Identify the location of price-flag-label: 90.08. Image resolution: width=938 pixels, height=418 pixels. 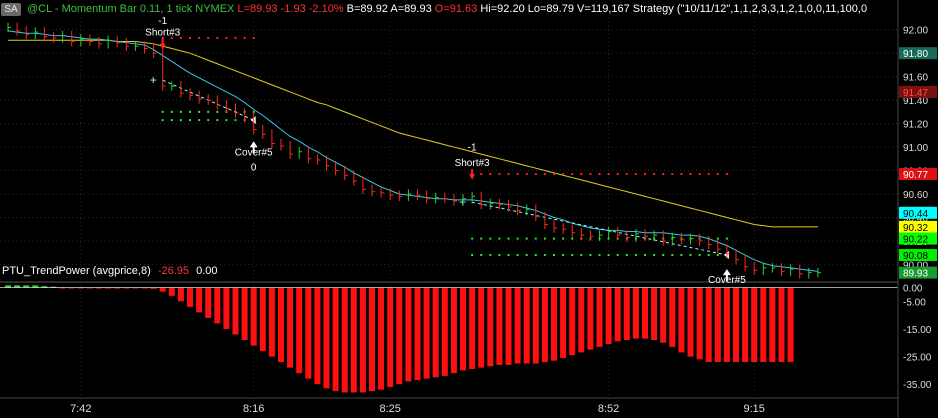
(915, 256).